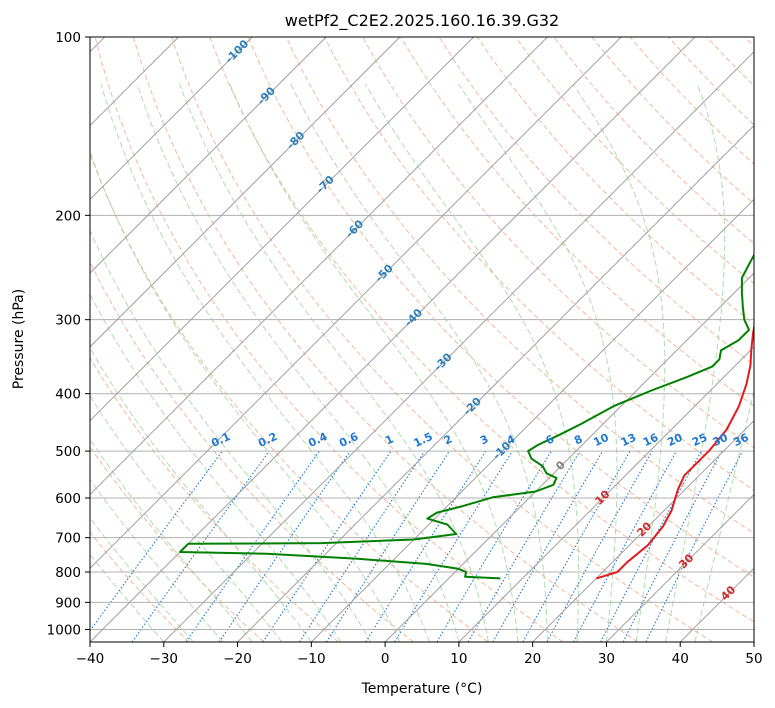  What do you see at coordinates (68, 321) in the screenshot?
I see `y-tick-label: 300` at bounding box center [68, 321].